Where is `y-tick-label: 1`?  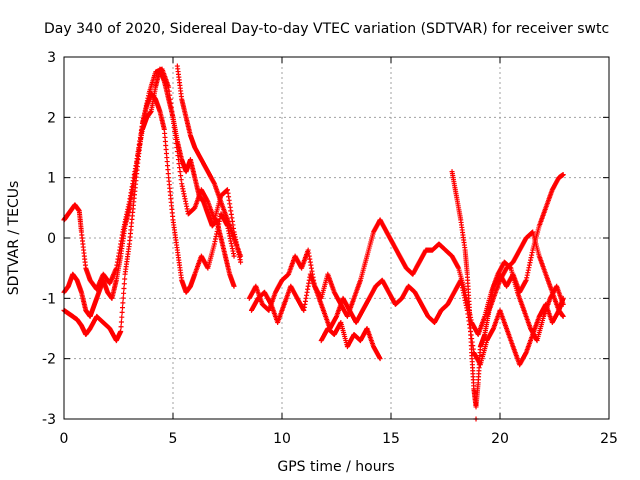
y-tick-label: 1 is located at coordinates (51, 179).